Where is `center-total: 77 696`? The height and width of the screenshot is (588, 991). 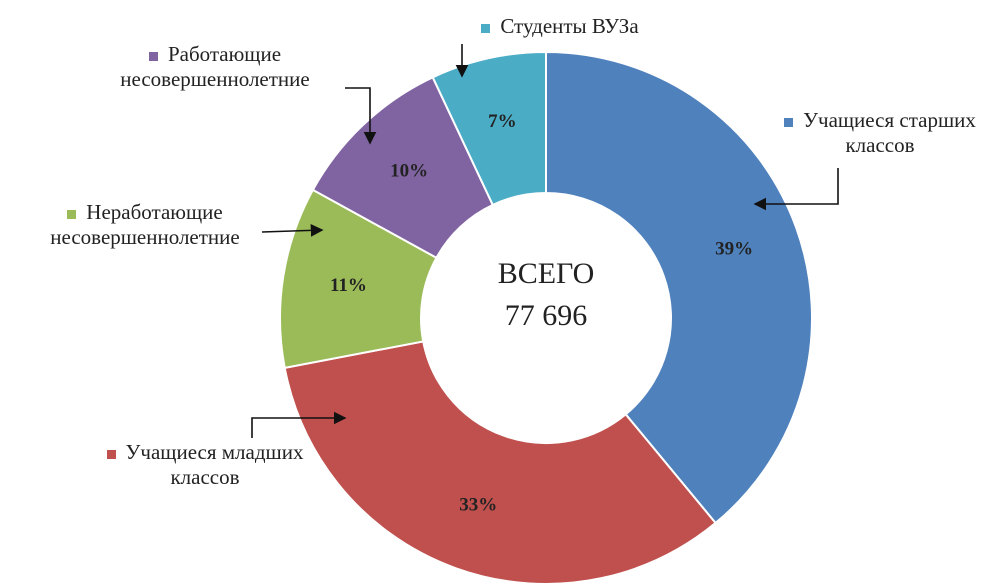 center-total: 77 696 is located at coordinates (546, 315).